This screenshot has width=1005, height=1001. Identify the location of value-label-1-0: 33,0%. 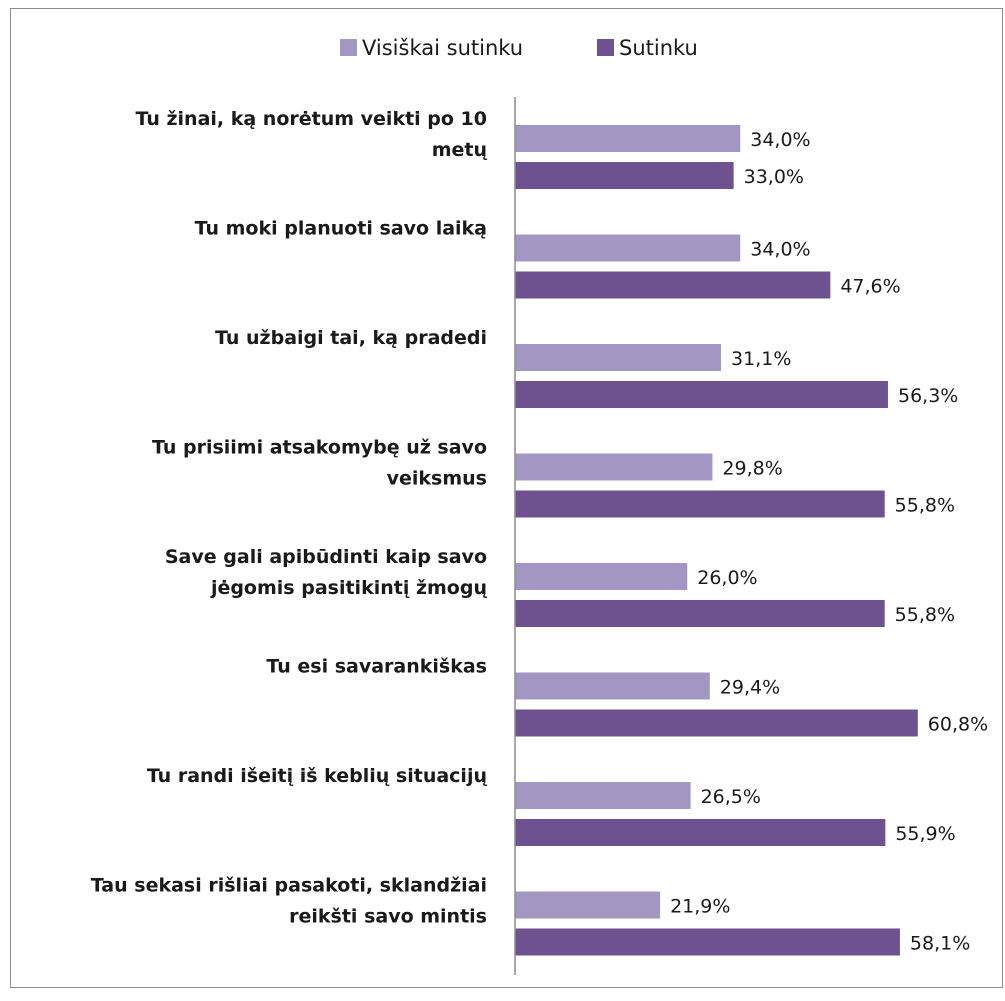
(774, 177).